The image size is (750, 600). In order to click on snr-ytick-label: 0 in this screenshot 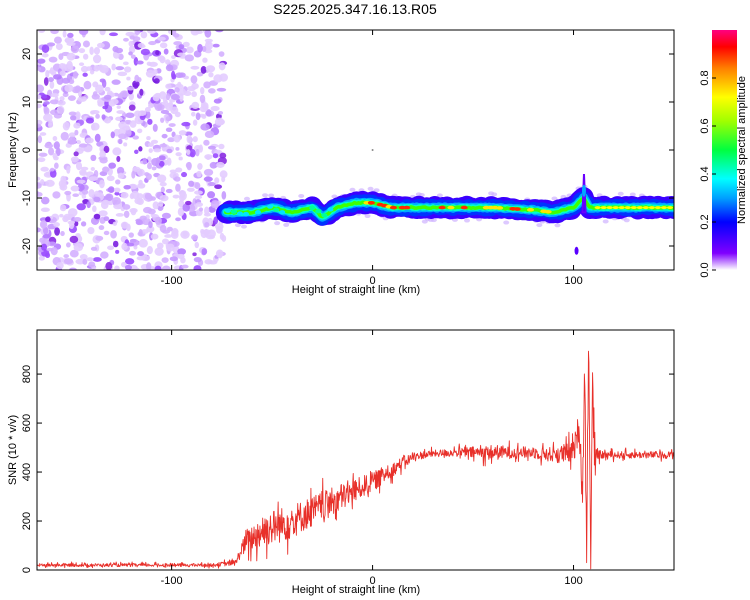, I will do `click(27, 570)`.